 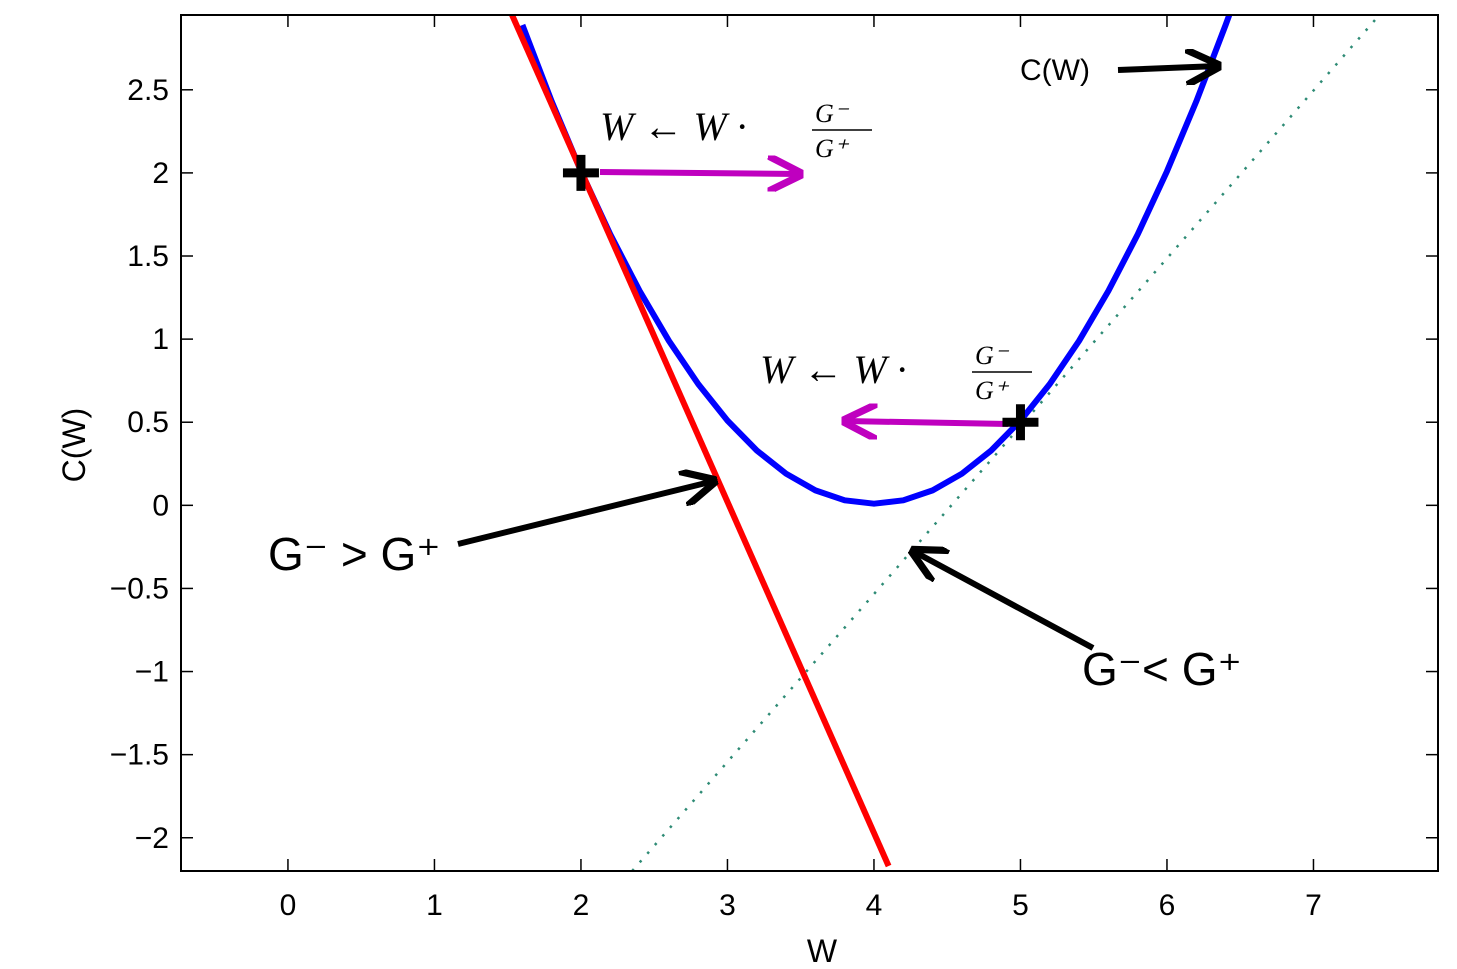 I want to click on x-tick-label: 4, so click(x=874, y=905).